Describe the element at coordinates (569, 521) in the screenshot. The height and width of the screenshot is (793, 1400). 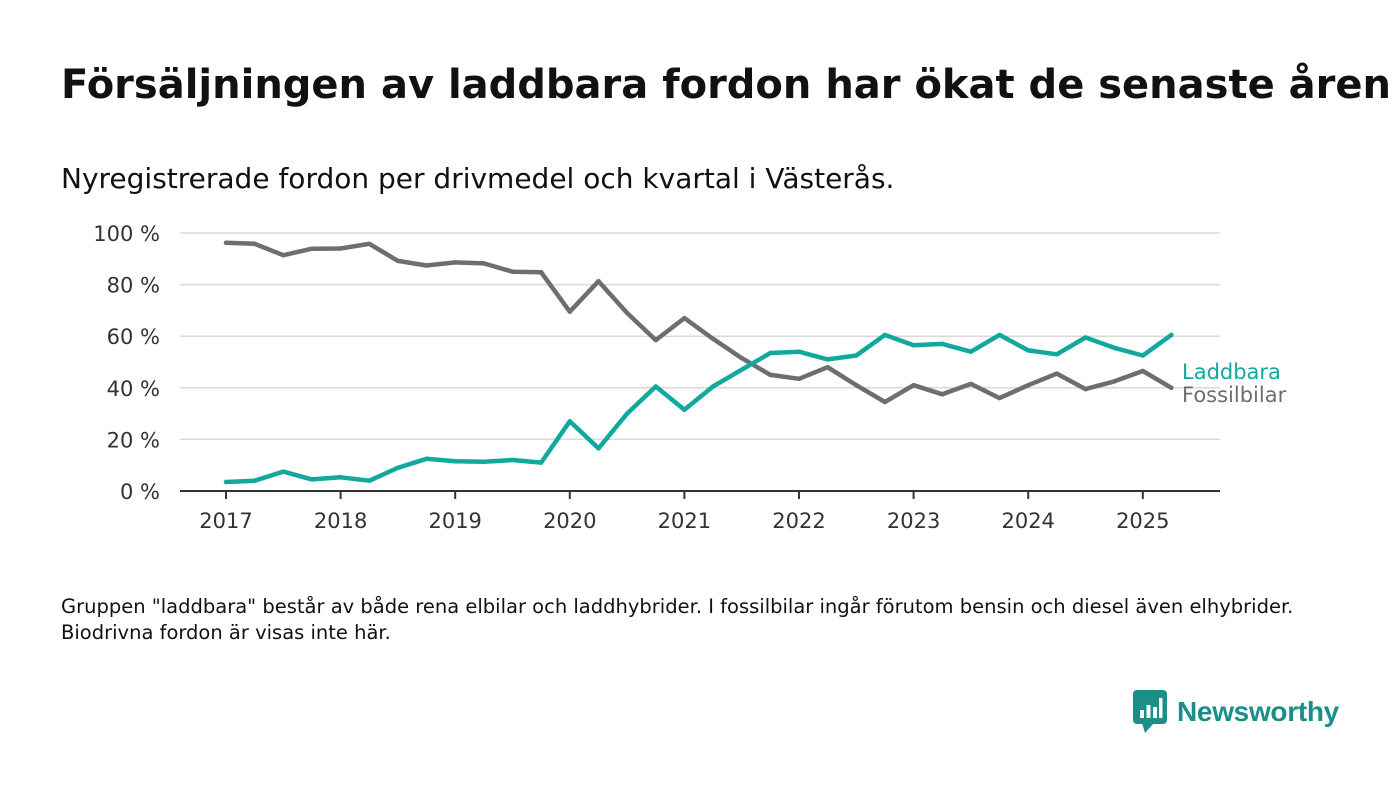
I see `x-tick-label: 2020` at that location.